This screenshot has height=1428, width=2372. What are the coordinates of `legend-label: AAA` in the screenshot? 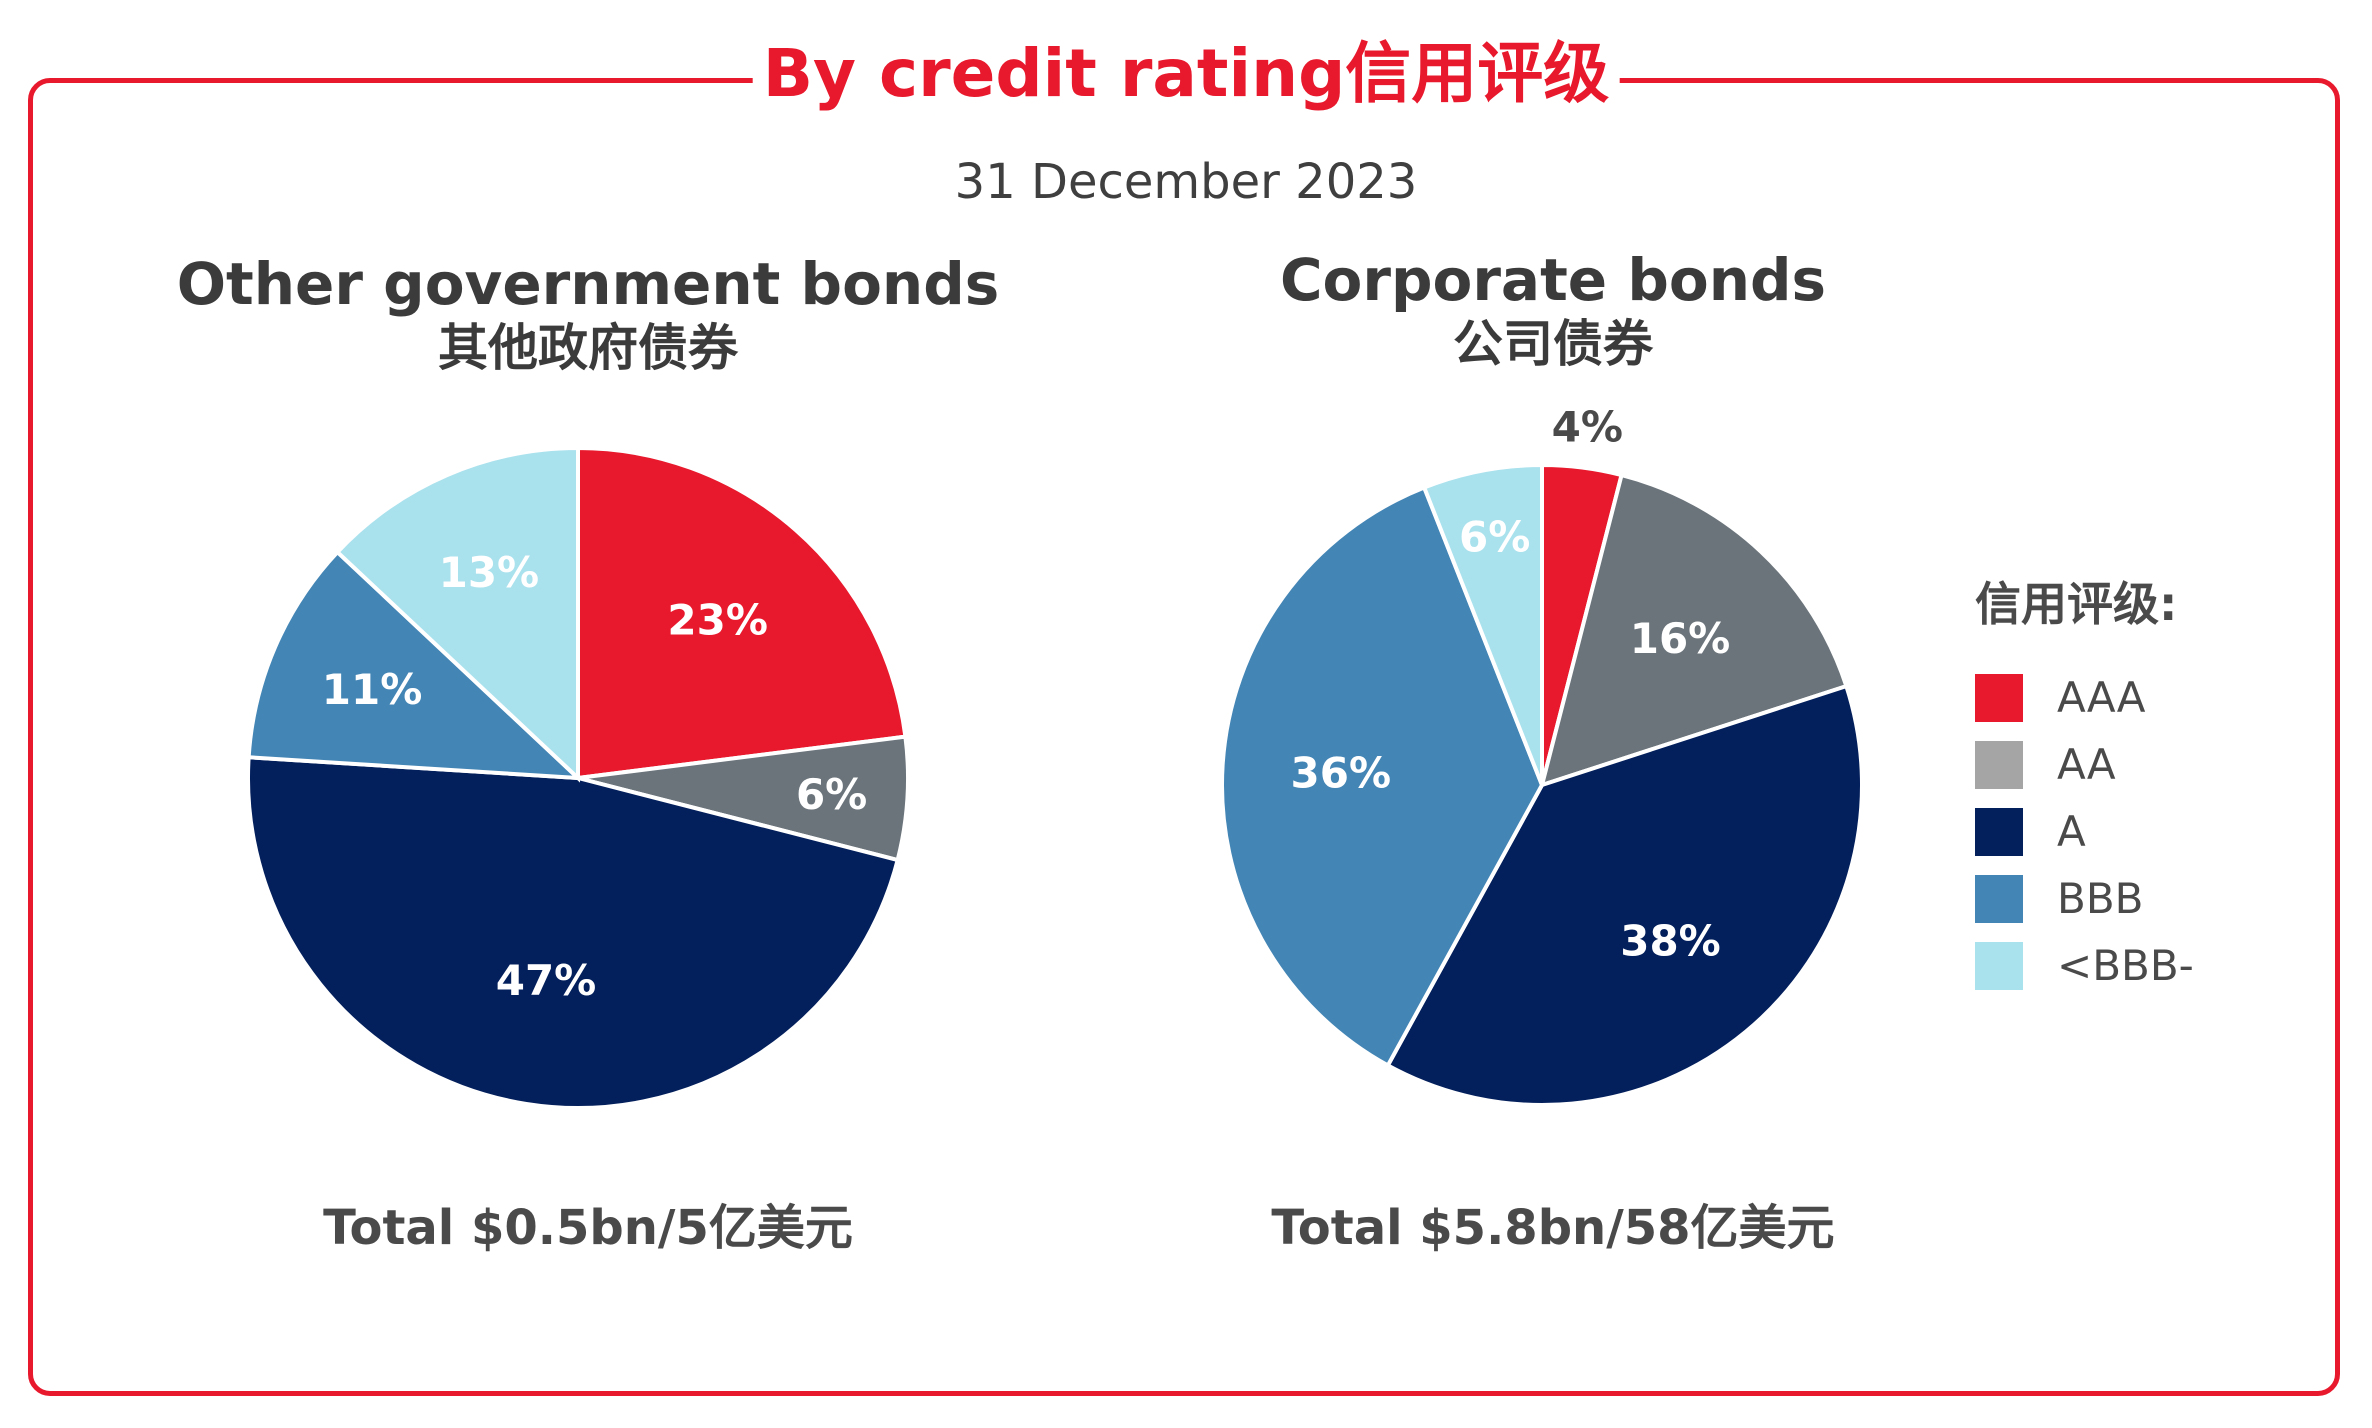 It's located at (2101, 697).